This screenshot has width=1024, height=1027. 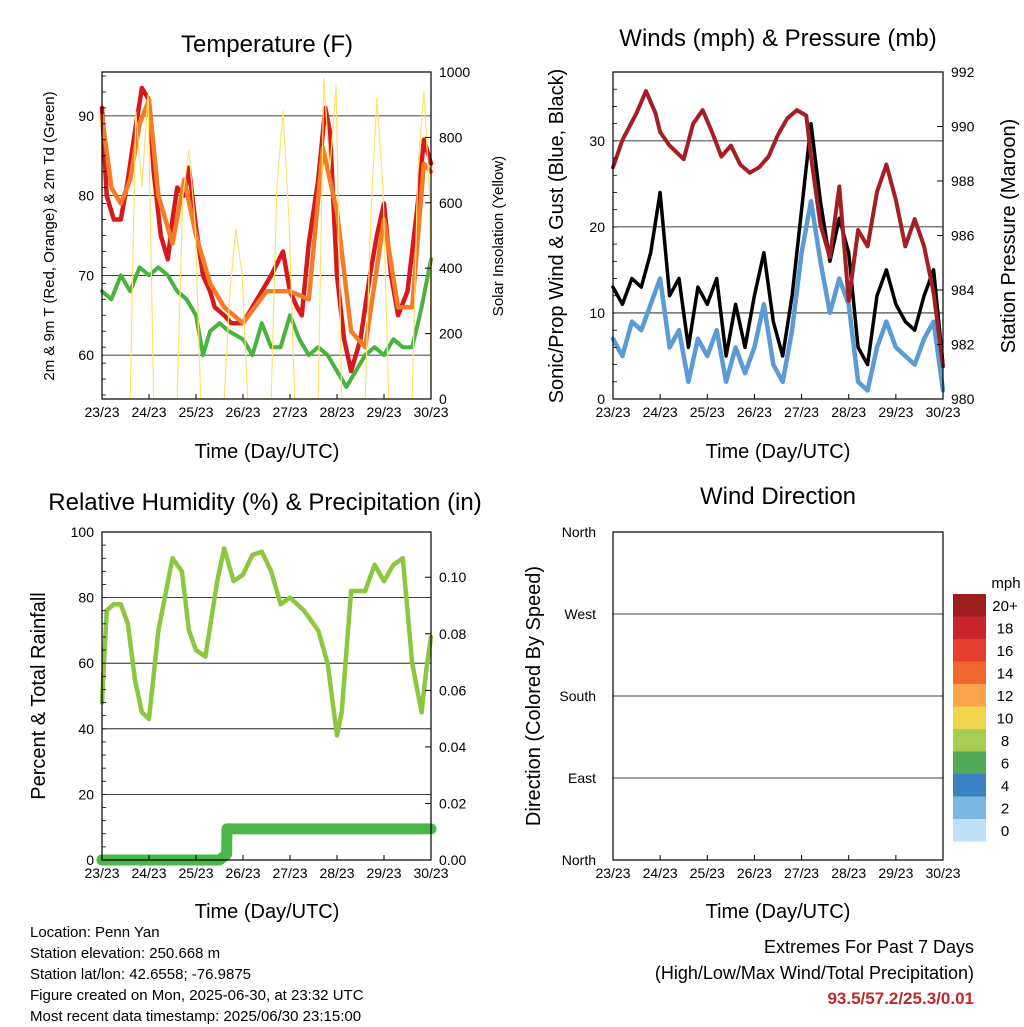 I want to click on temperature-title: Temperature (F), so click(x=267, y=44).